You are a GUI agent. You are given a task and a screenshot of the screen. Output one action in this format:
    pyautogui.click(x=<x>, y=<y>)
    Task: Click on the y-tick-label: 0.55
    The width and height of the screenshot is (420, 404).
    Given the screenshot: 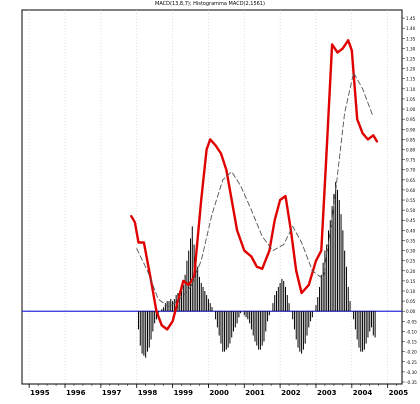 What is the action you would take?
    pyautogui.click(x=411, y=200)
    